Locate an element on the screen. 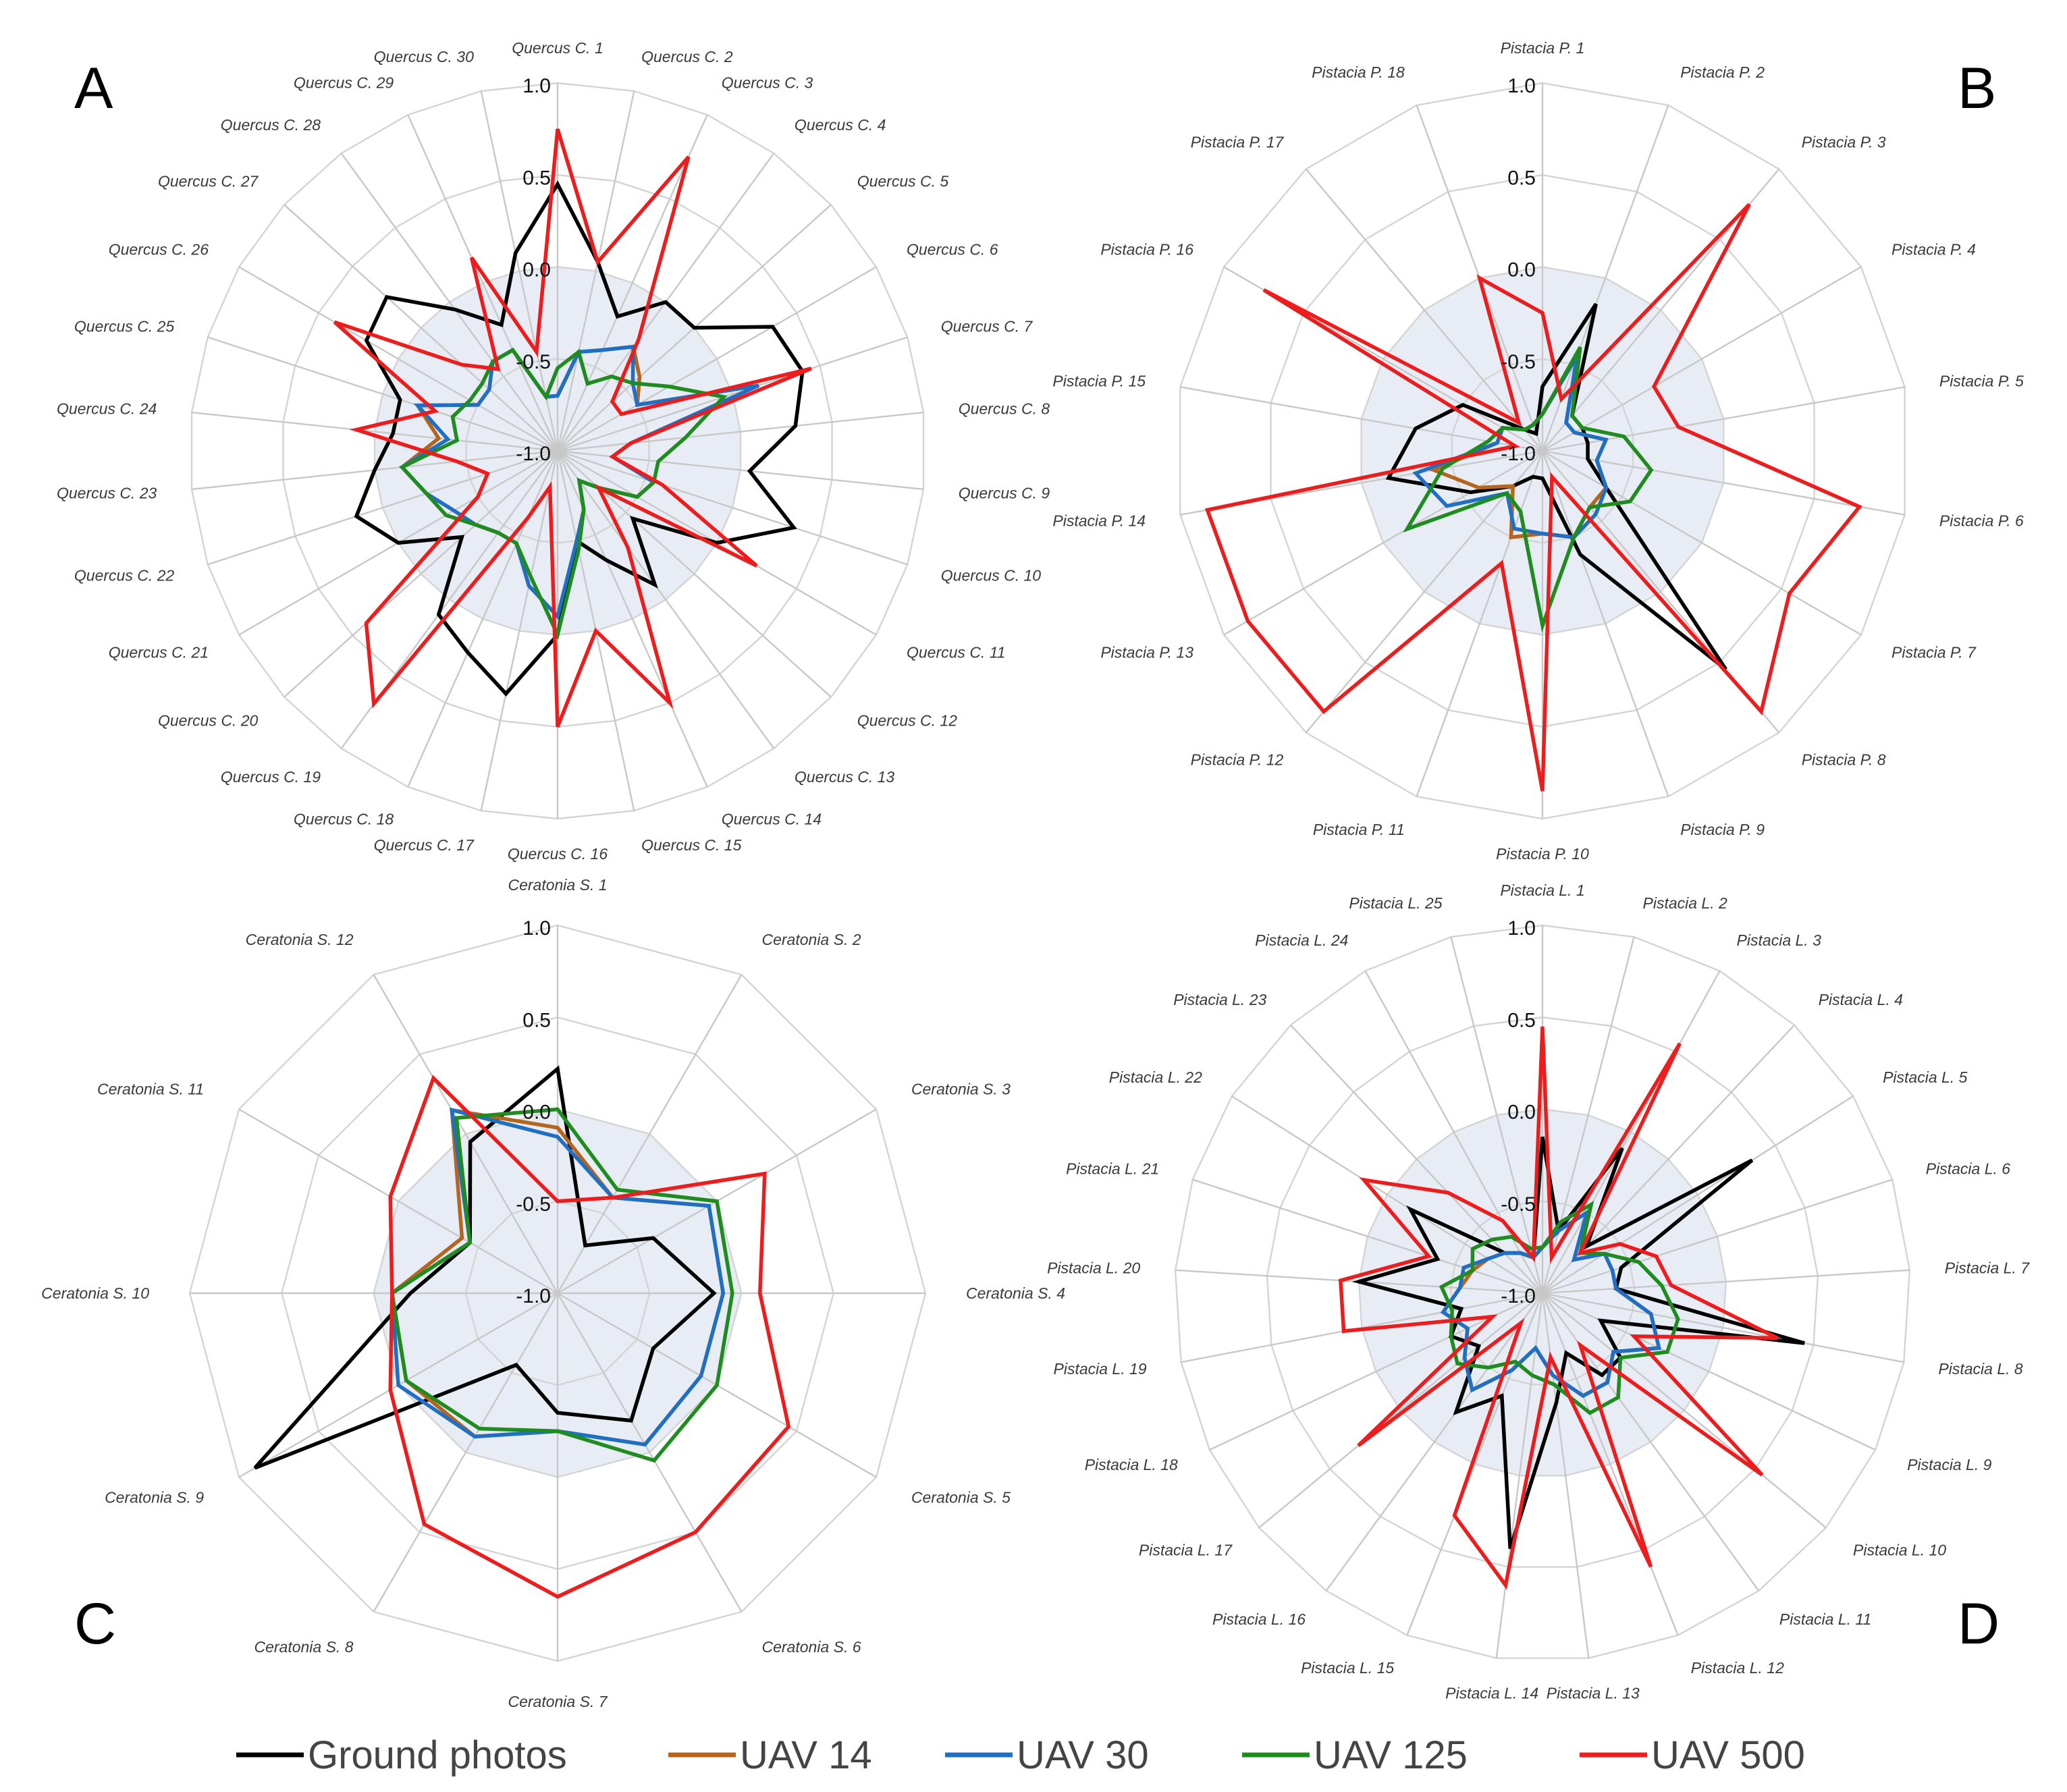  panel-b-category-label: Pistacia P. 6 is located at coordinates (1981, 521).